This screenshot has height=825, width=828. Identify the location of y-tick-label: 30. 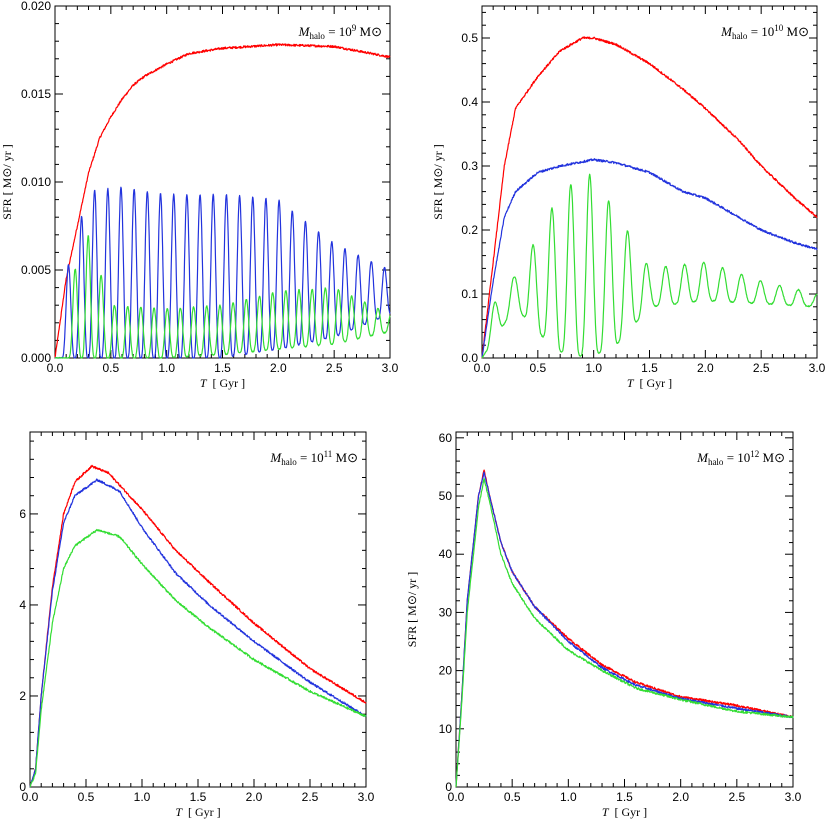
(446, 612).